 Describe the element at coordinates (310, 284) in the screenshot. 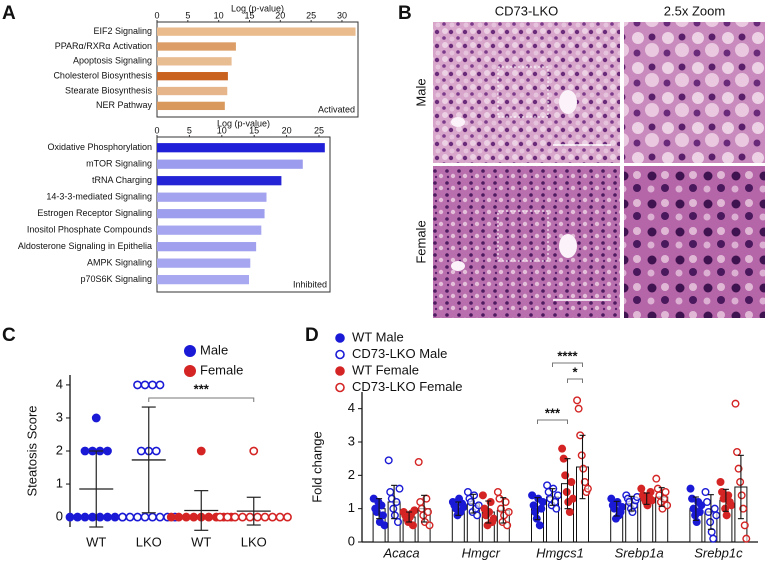

I see `annotation: Inhibited` at that location.